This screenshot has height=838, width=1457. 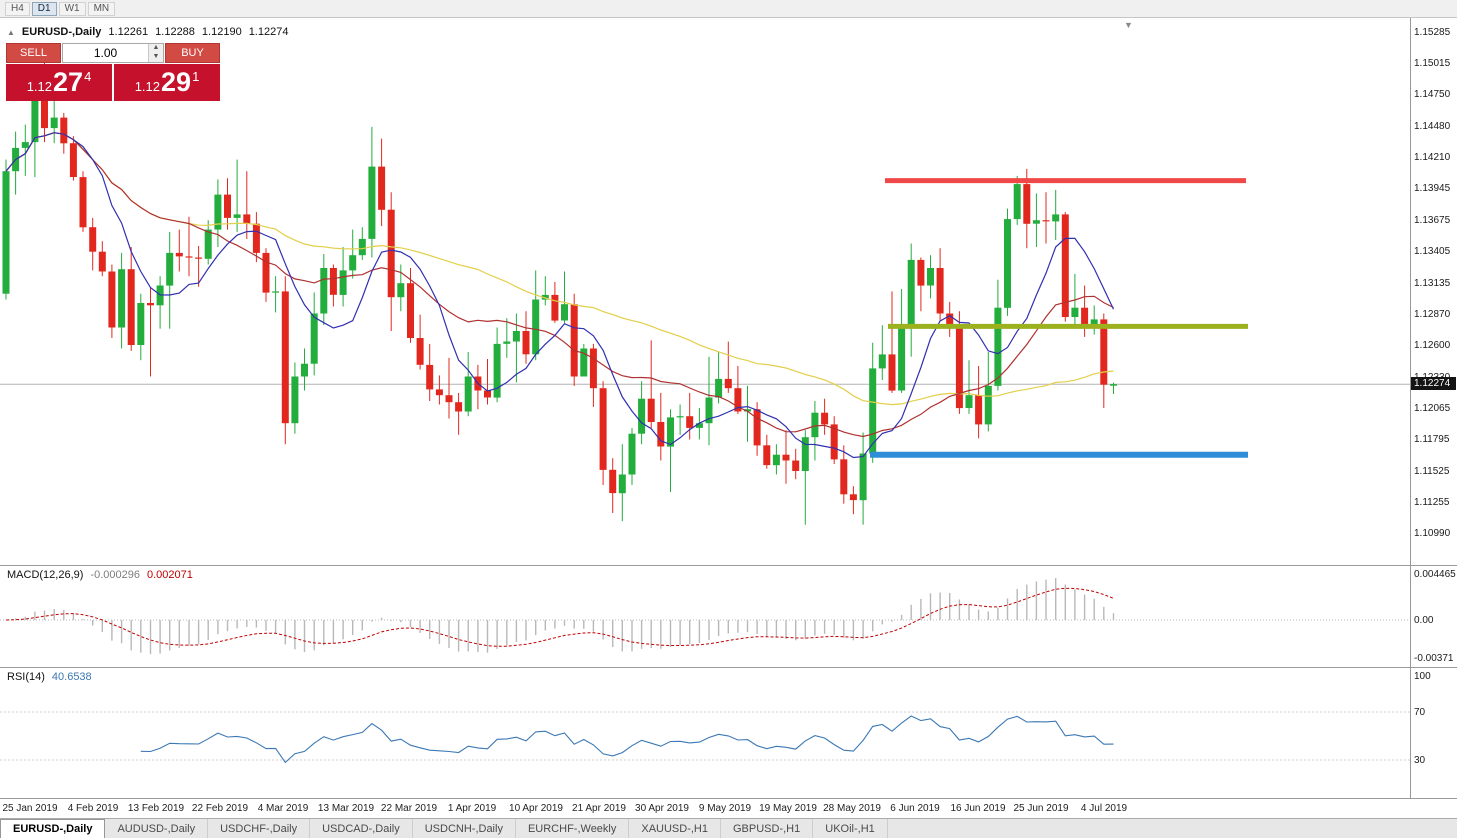 What do you see at coordinates (1128, 25) in the screenshot?
I see `chart-shift-marker-icon: ▼` at bounding box center [1128, 25].